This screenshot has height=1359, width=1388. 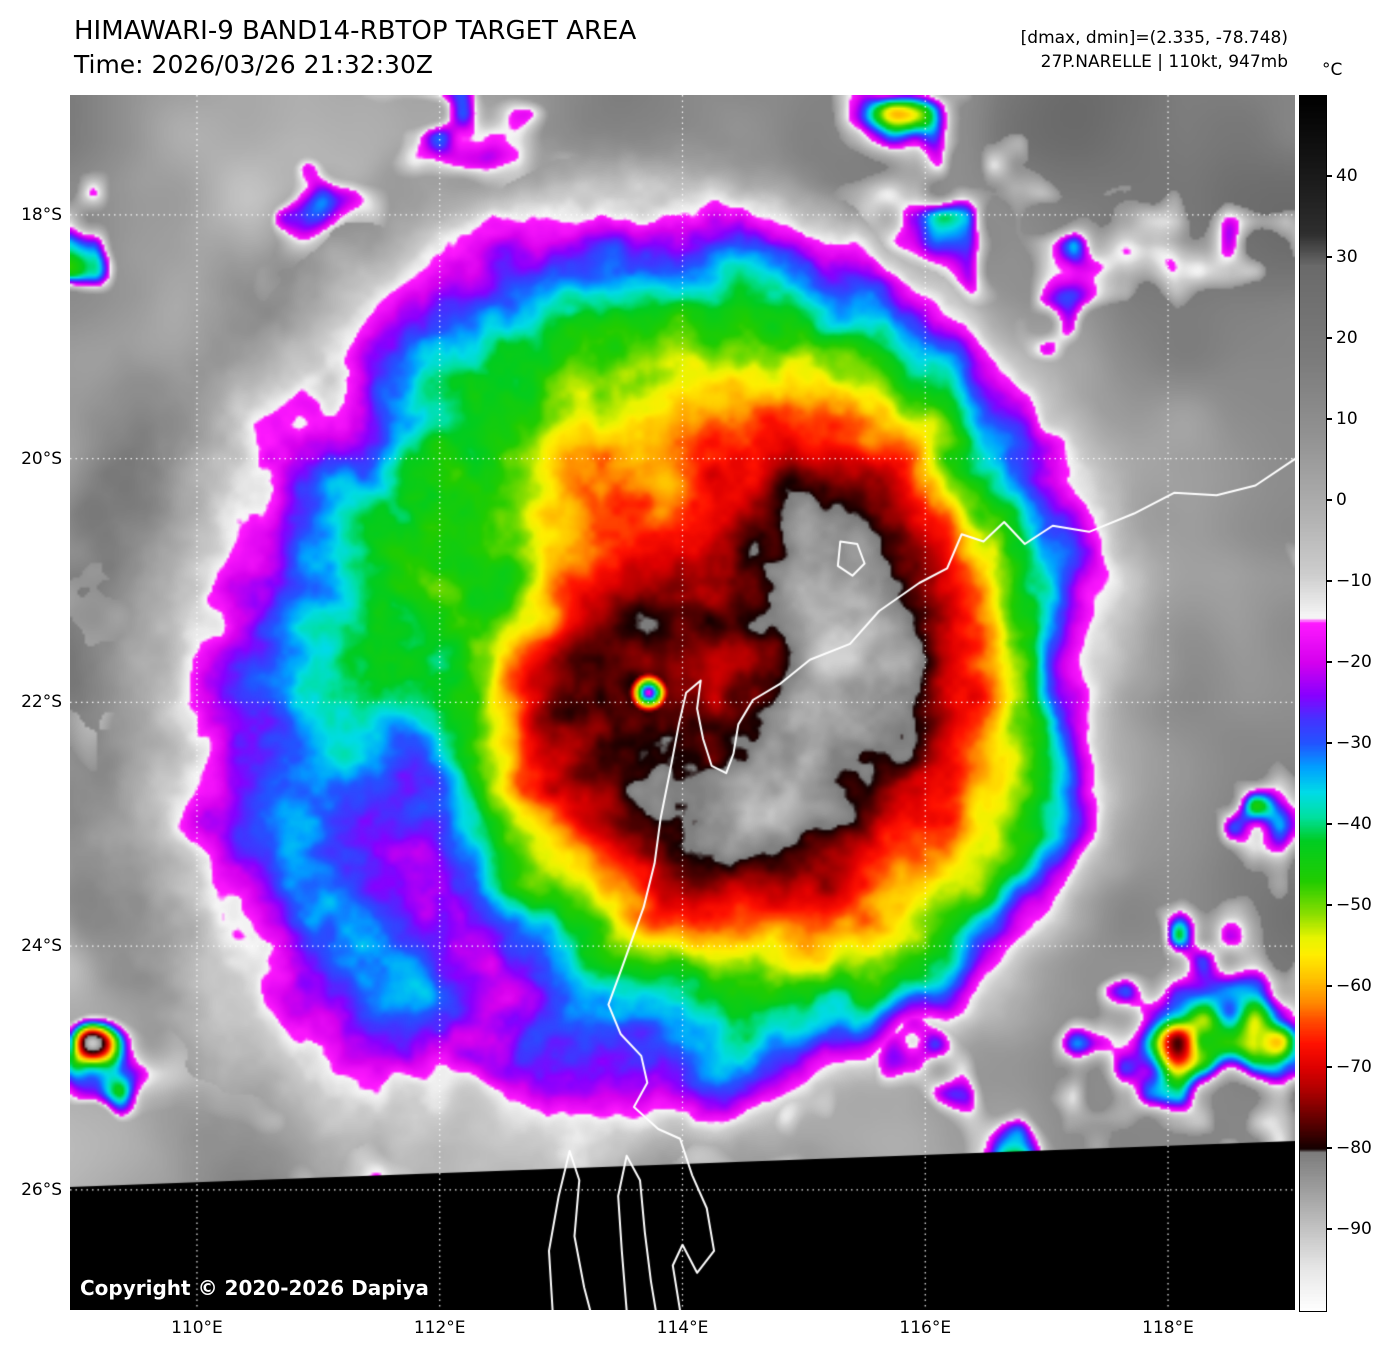 I want to click on figure-timestamp: Time: 2026/03/26 21:32:30Z, so click(x=253, y=64).